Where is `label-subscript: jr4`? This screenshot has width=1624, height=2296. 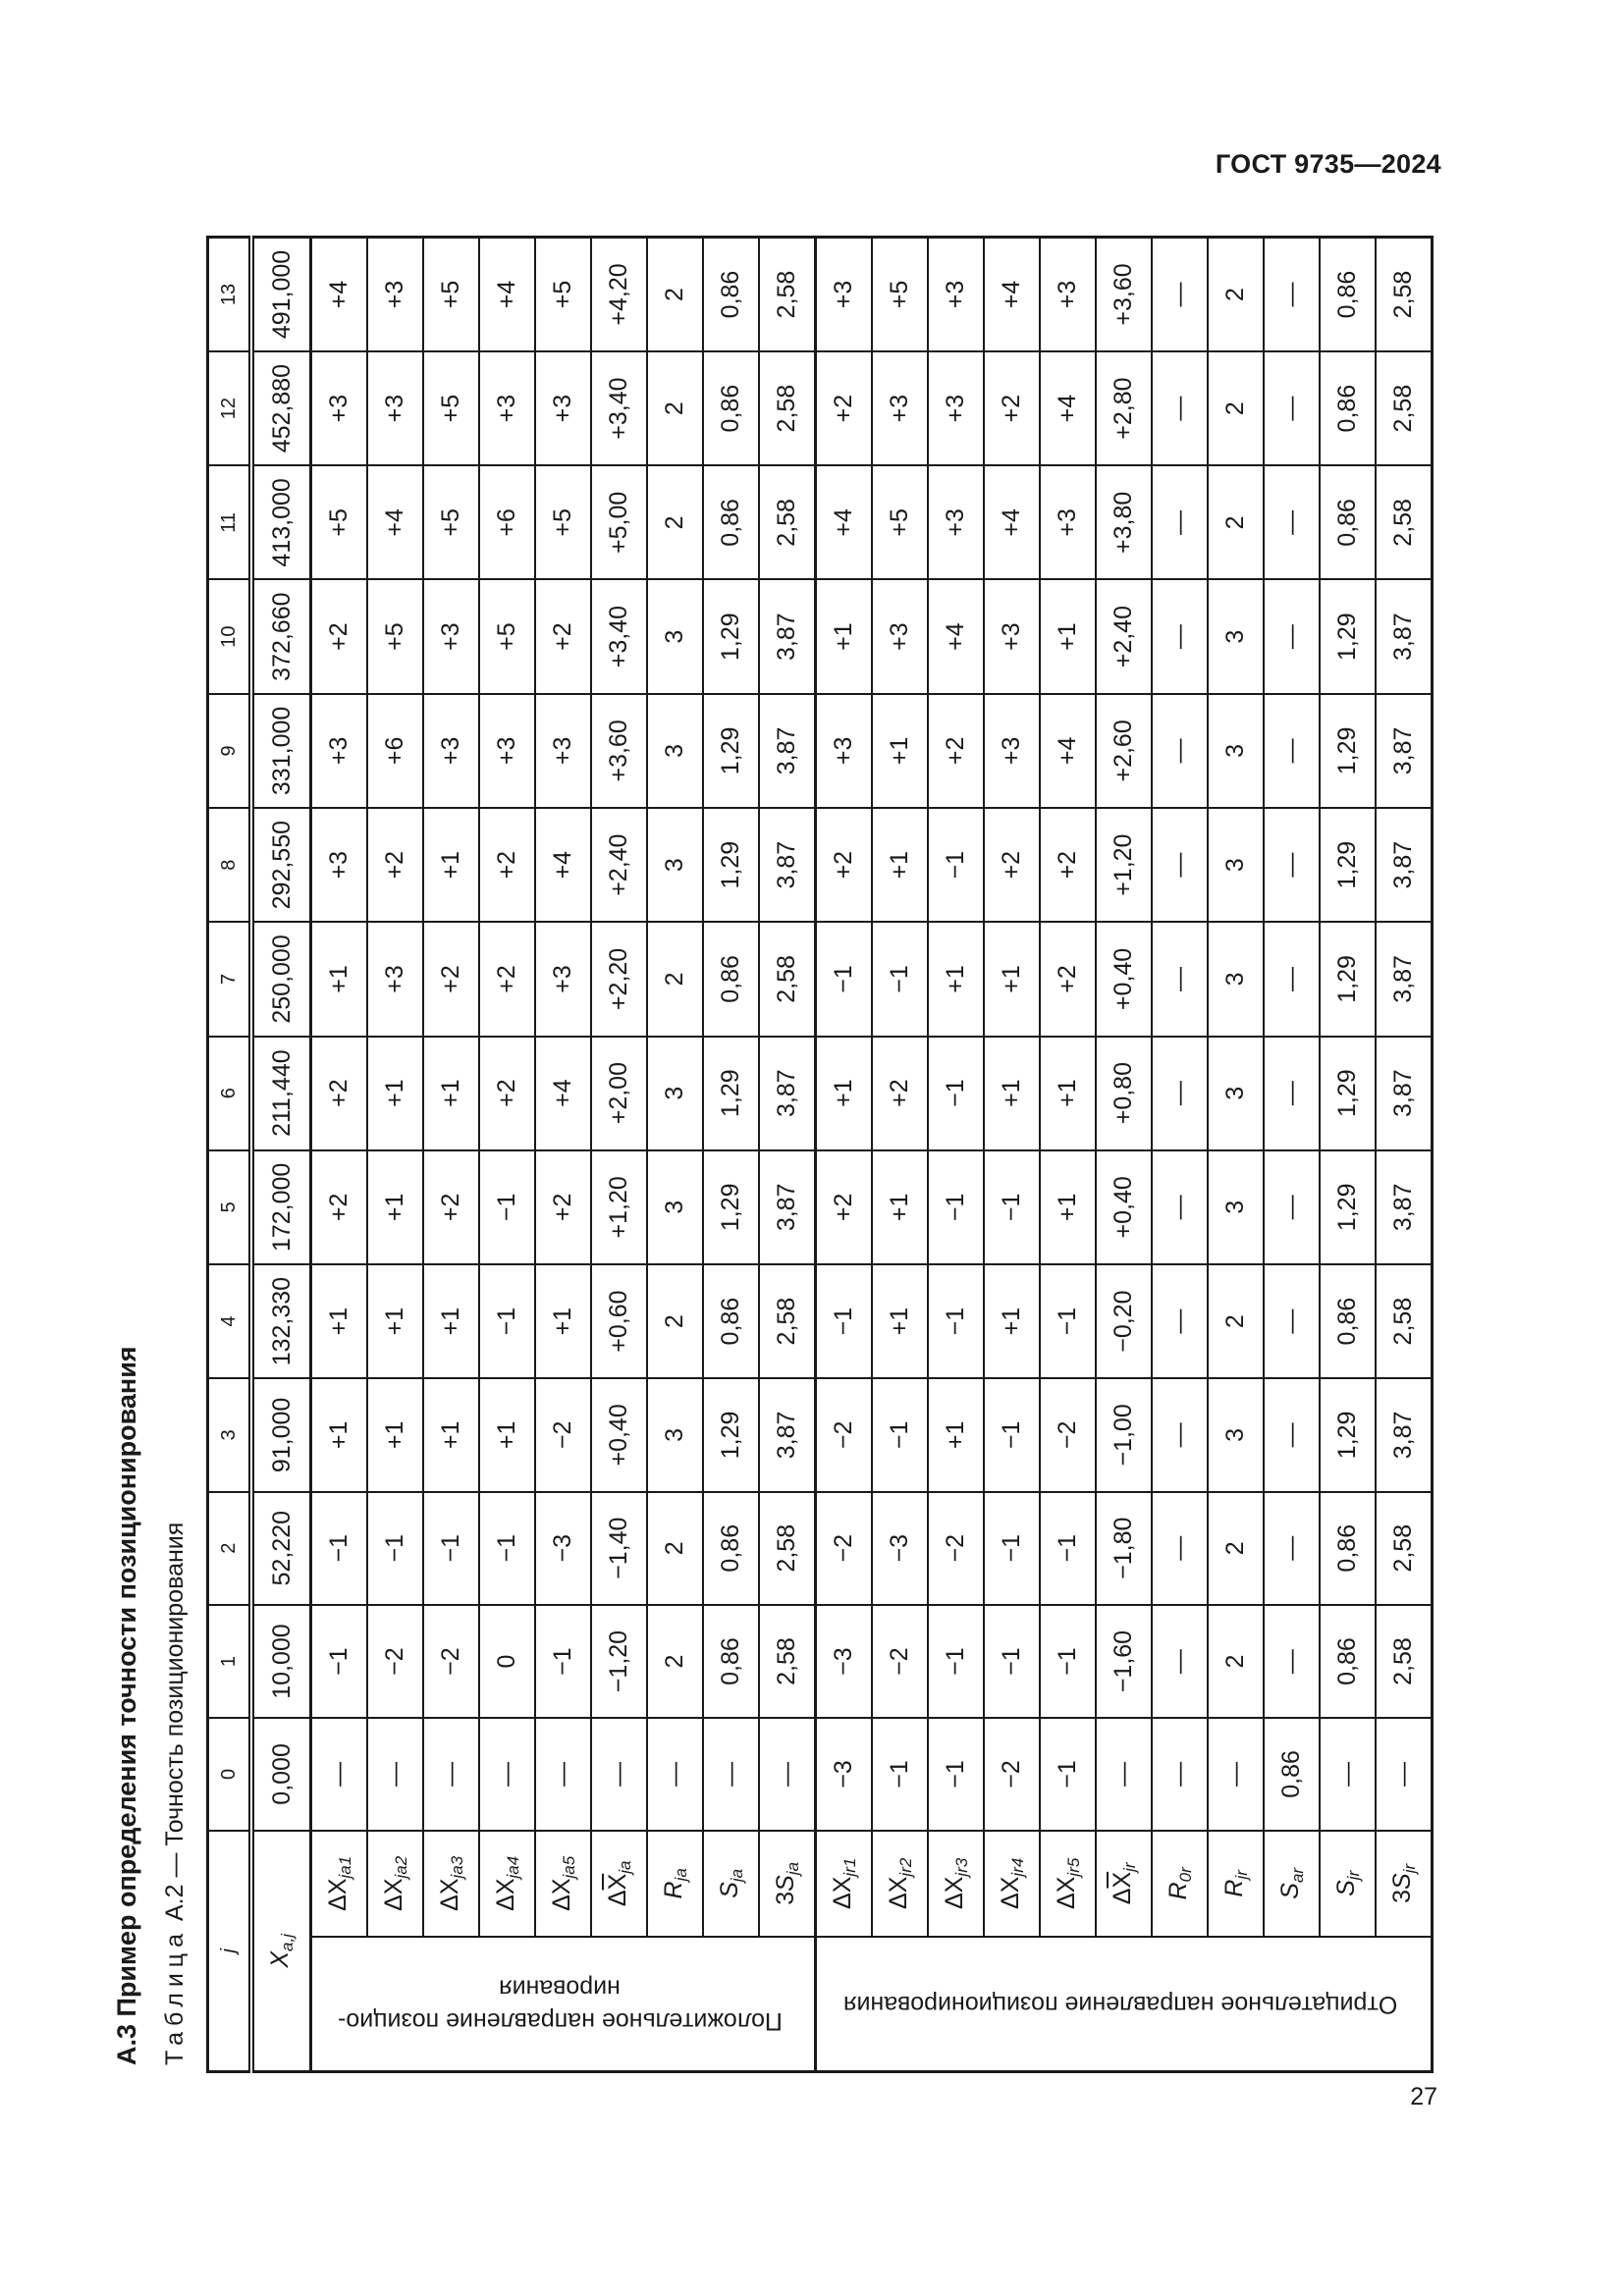
label-subscript: jr4 is located at coordinates (1017, 1867).